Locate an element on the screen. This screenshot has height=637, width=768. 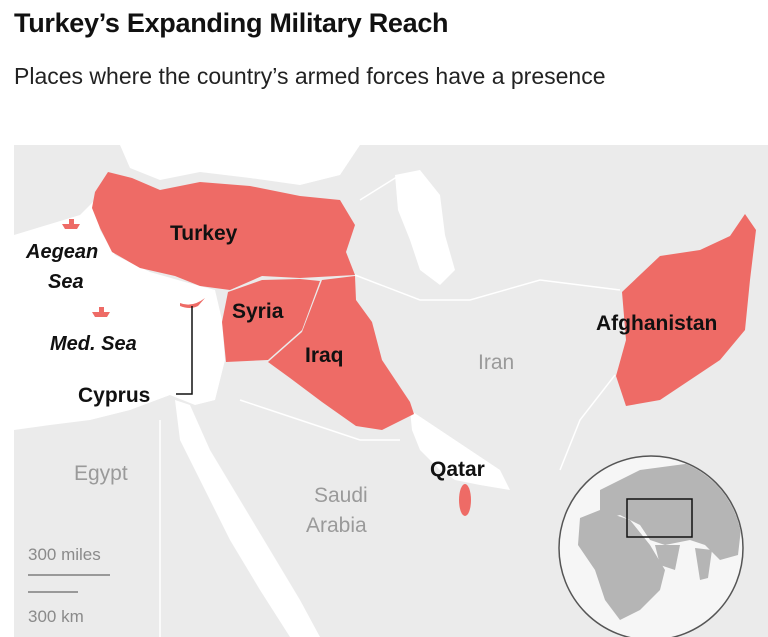
label-aegean-sea-2: Sea is located at coordinates (66, 282).